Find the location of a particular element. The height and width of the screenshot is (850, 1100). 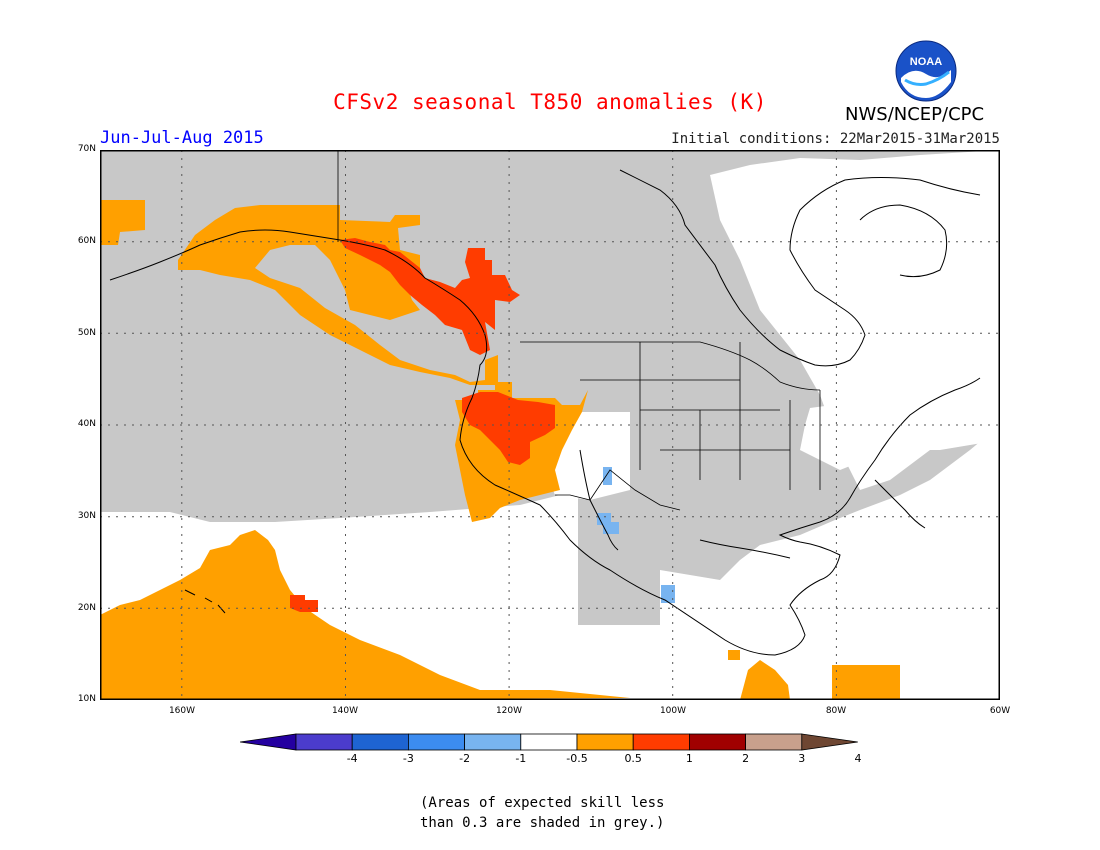

skill-note-line-2: than 0.3 are shaded in grey.) is located at coordinates (542, 823).